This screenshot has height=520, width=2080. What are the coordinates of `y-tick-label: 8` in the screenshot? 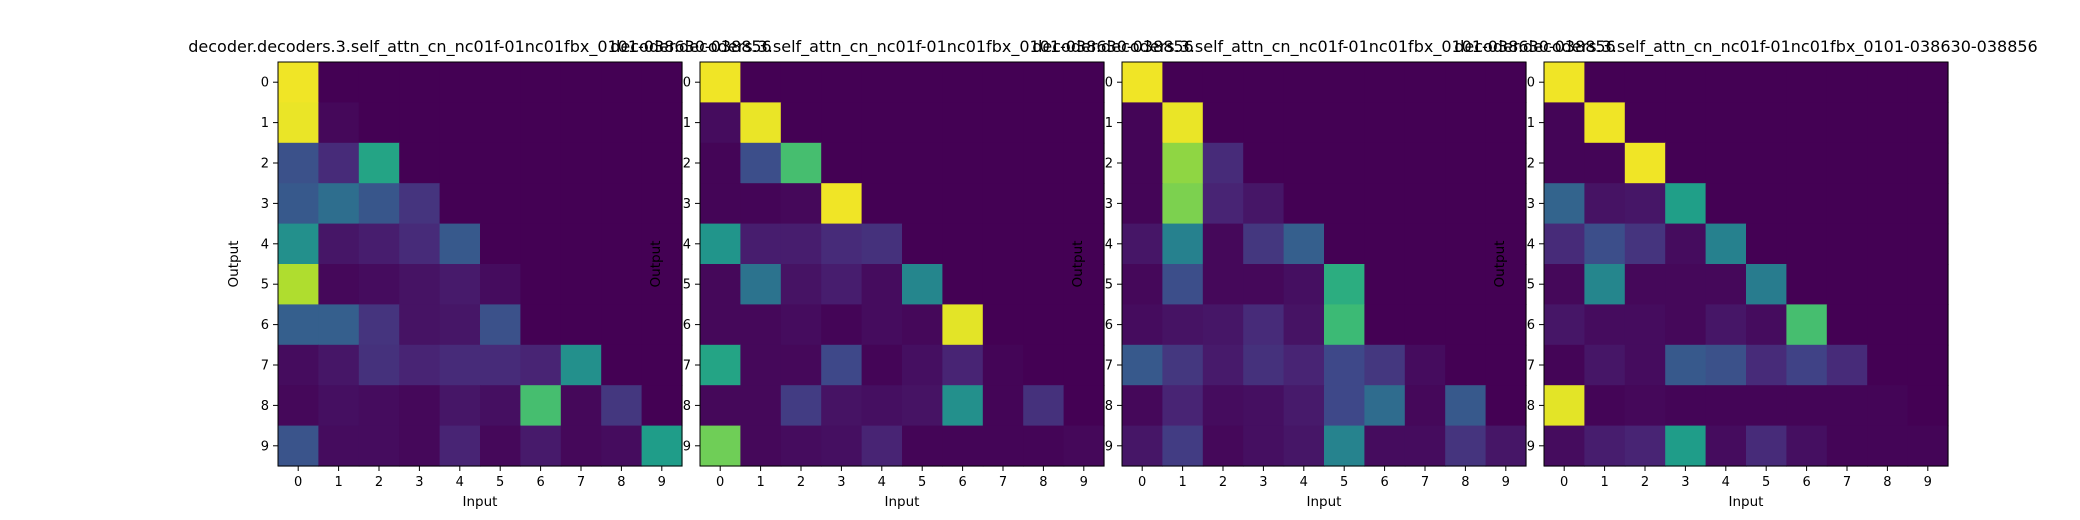 It's located at (1109, 406).